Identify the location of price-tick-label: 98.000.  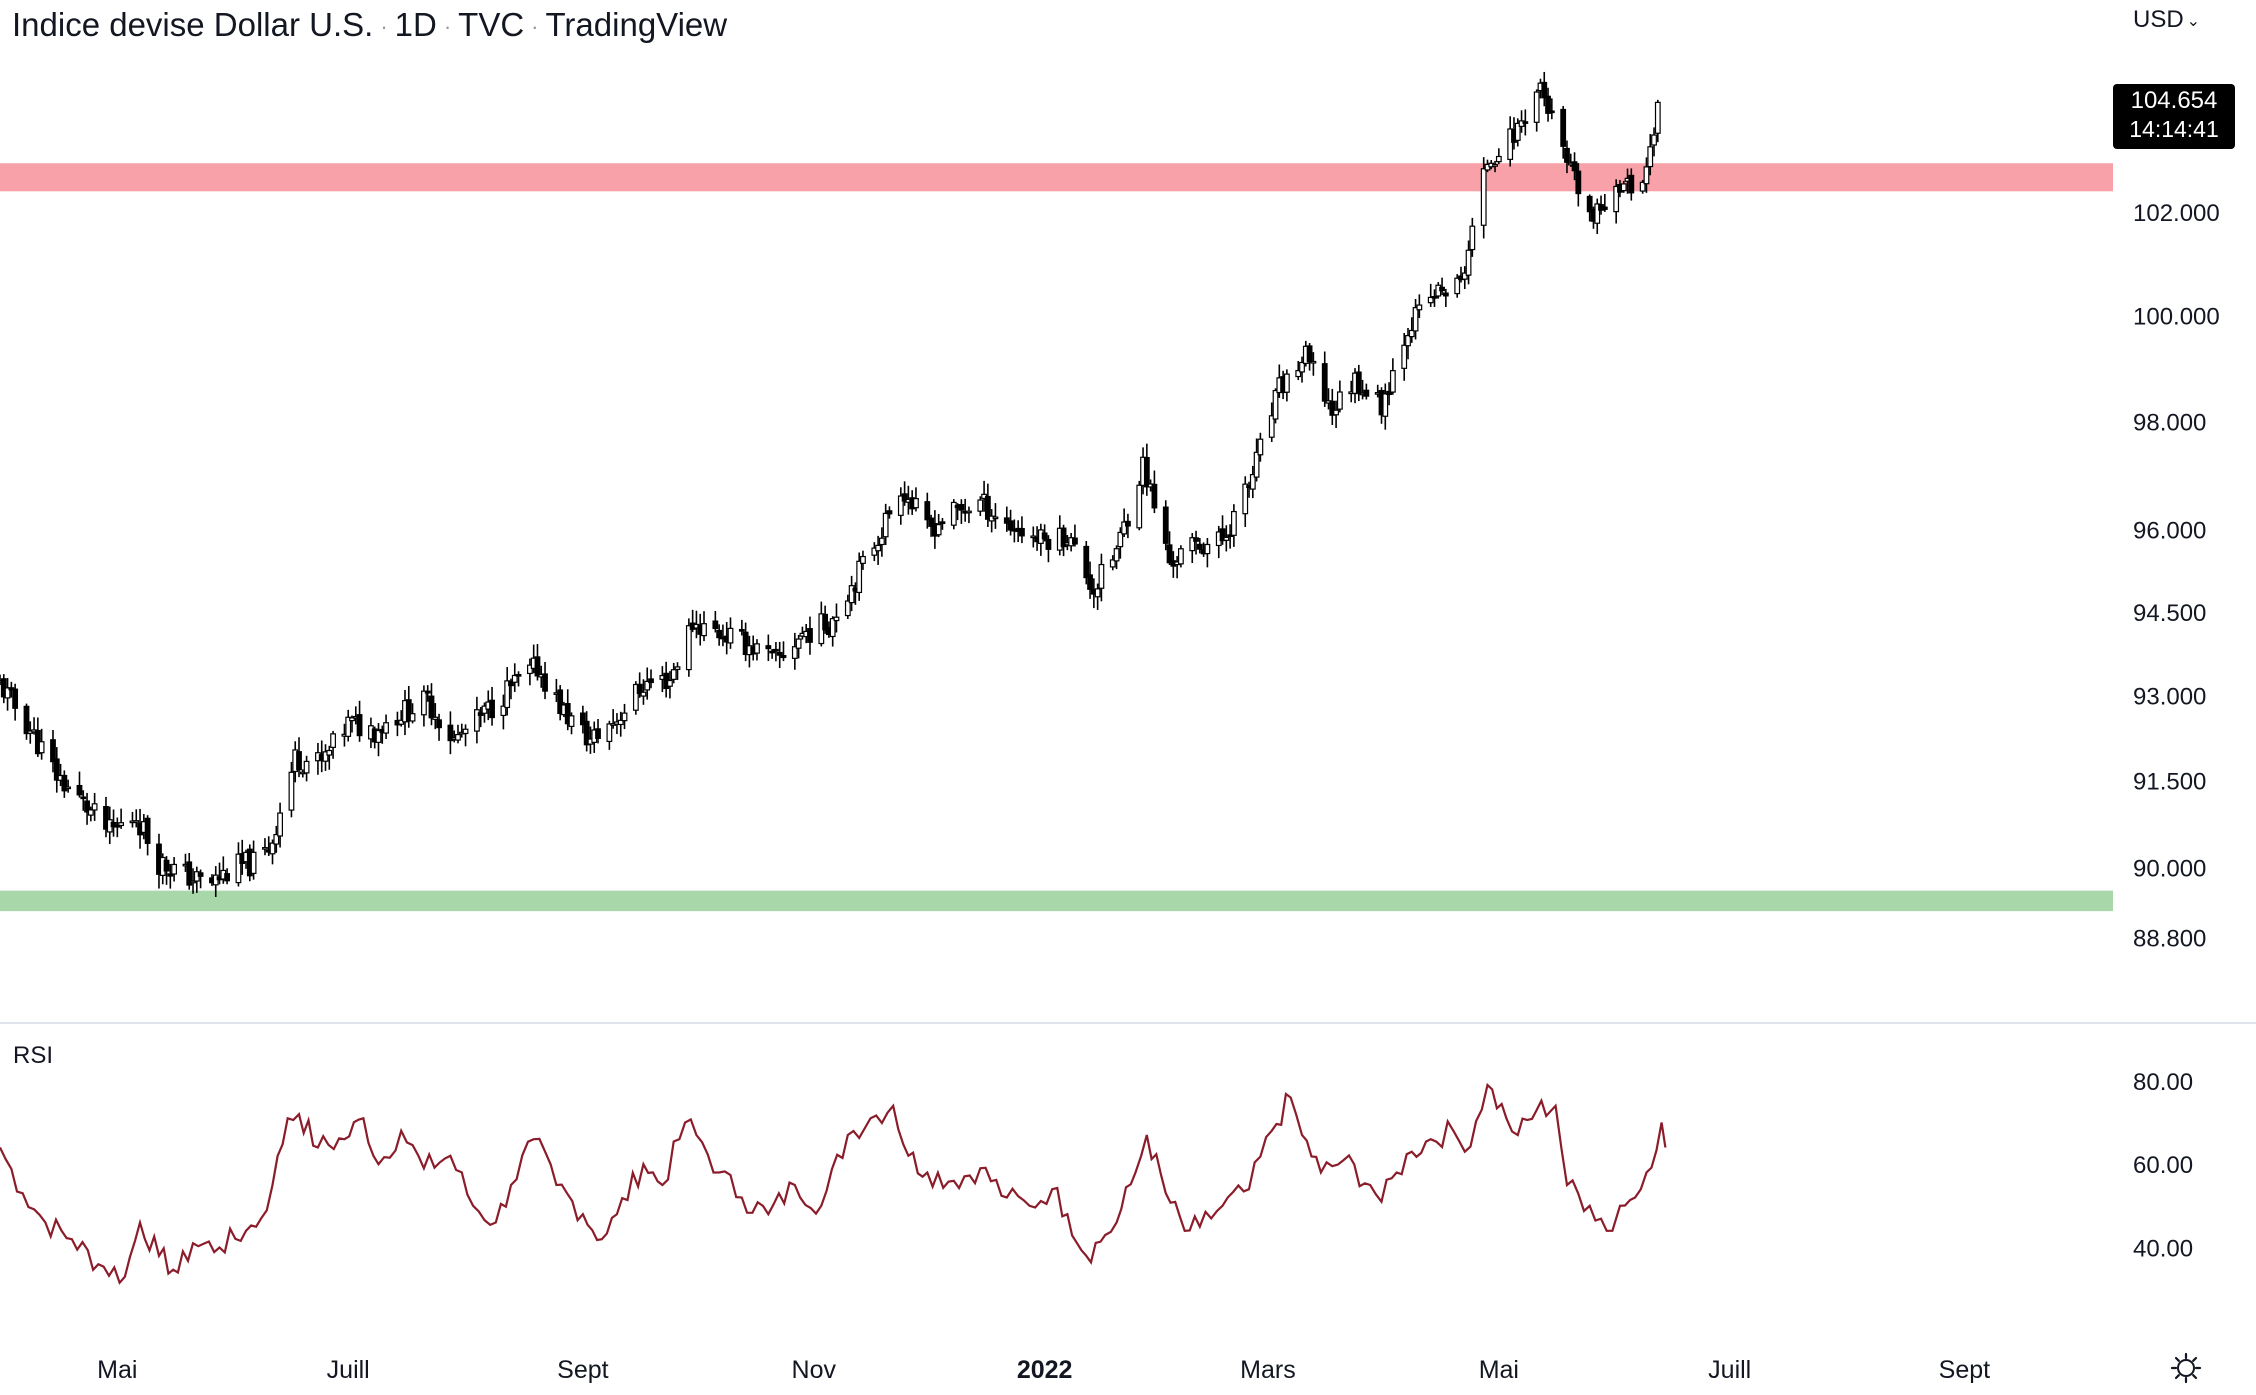
(2169, 422).